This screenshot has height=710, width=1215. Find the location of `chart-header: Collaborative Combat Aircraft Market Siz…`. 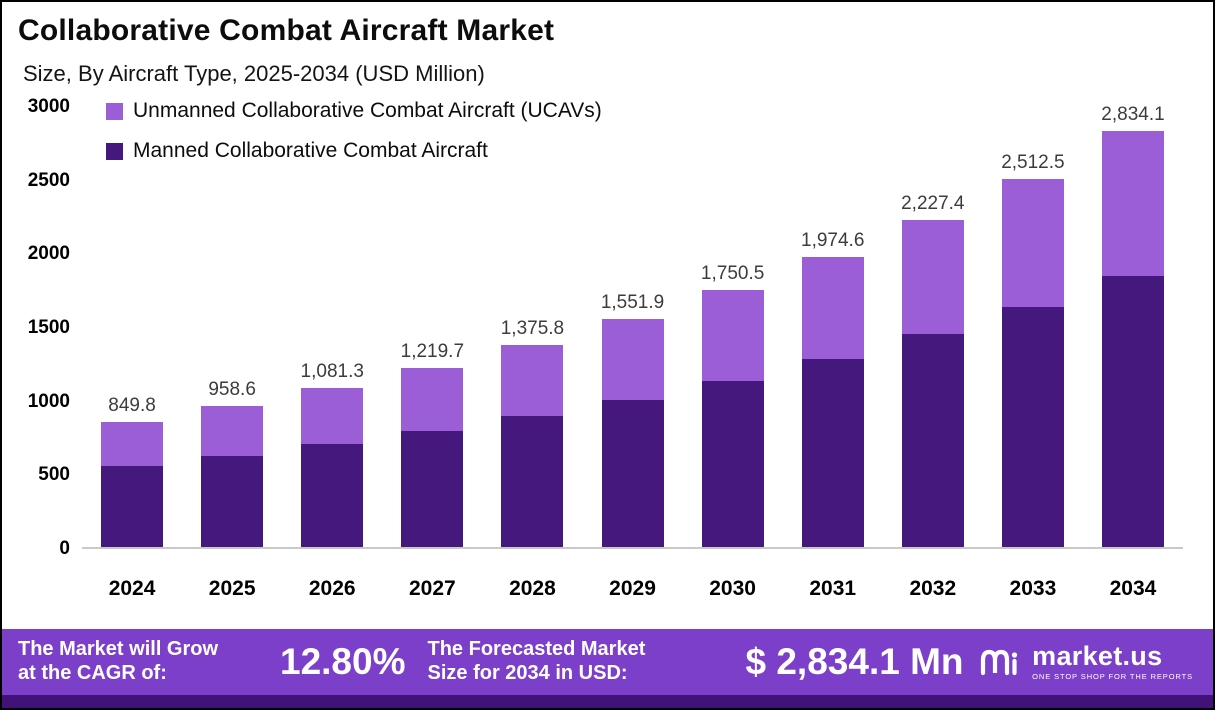

chart-header: Collaborative Combat Aircraft Market Siz… is located at coordinates (607, 44).